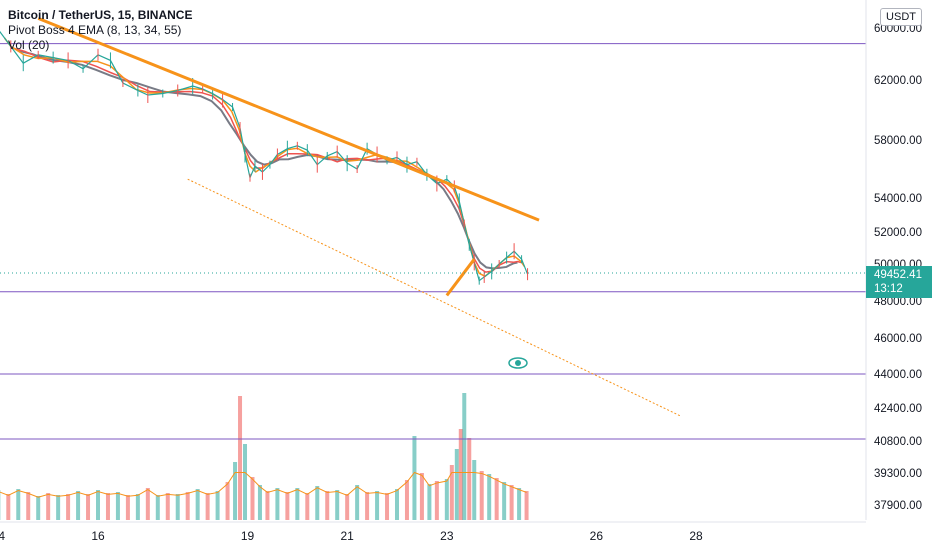 The height and width of the screenshot is (555, 932). Describe the element at coordinates (248, 536) in the screenshot. I see `time-tick-label: 19` at that location.